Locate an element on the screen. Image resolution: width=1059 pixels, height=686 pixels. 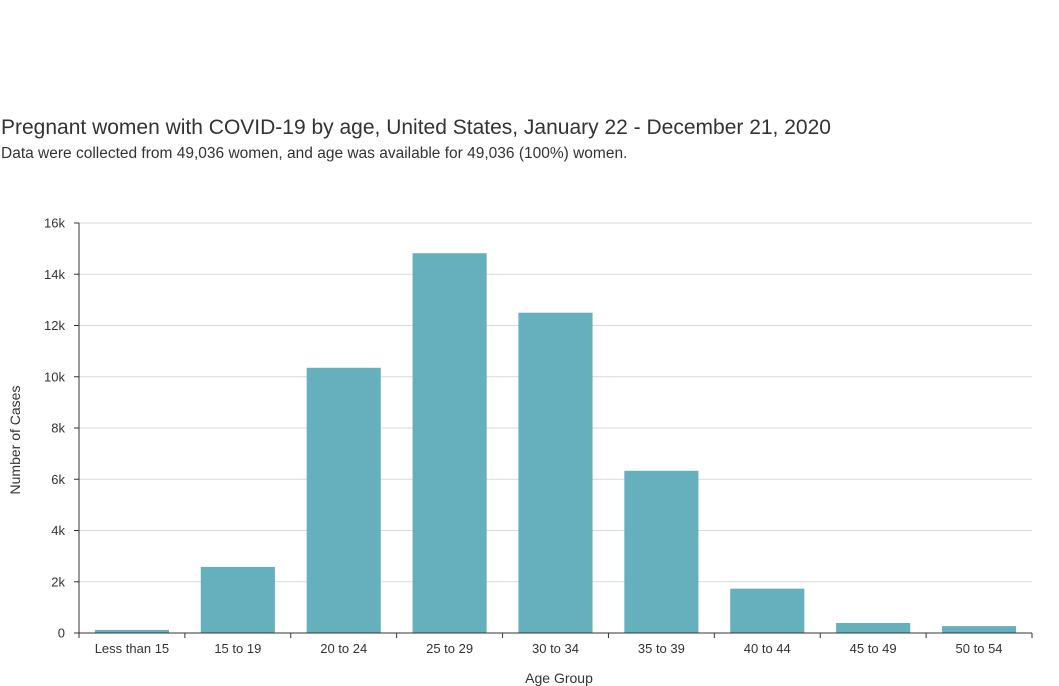
y-axis-title: Number of Cases is located at coordinates (15, 440).